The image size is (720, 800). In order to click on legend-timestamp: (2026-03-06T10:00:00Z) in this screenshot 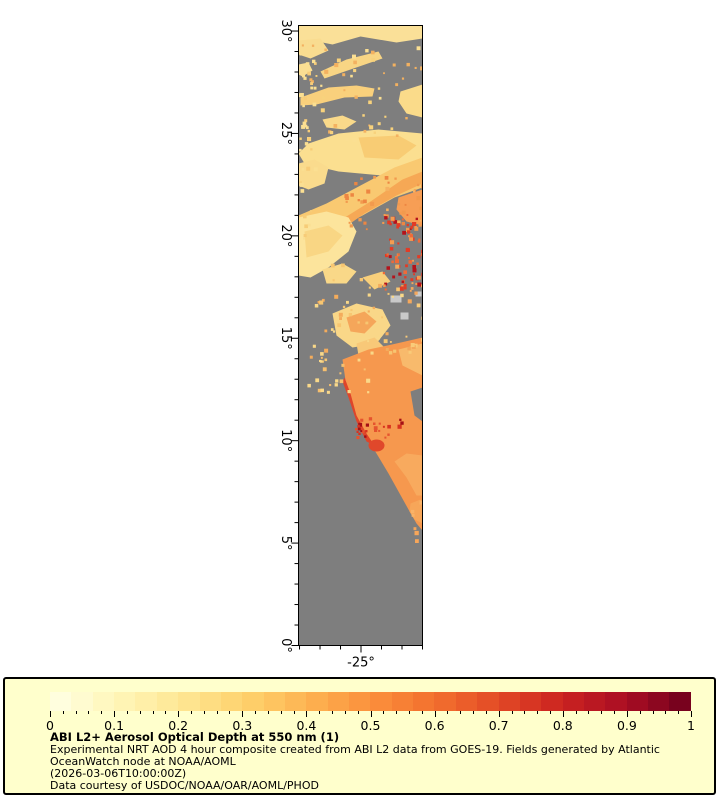, I will do `click(118, 773)`.